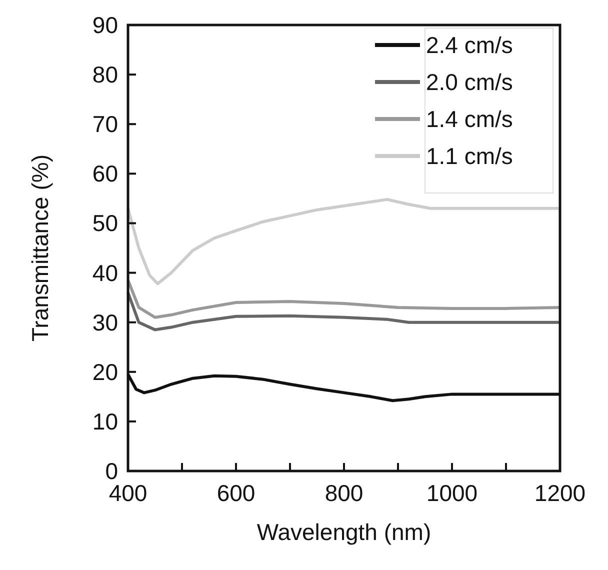 This screenshot has height=570, width=608. Describe the element at coordinates (236, 493) in the screenshot. I see `x-tick-label: 600` at that location.